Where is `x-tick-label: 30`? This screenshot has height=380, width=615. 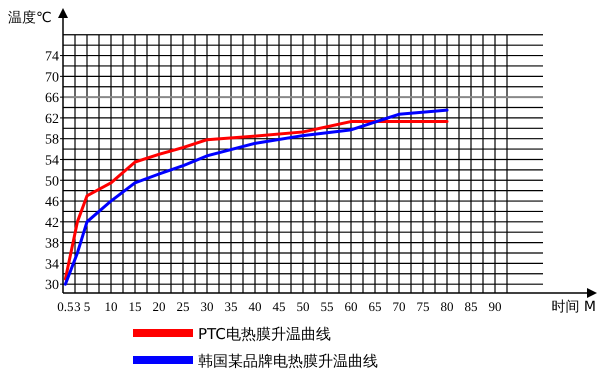 x-tick-label: 30 is located at coordinates (207, 306).